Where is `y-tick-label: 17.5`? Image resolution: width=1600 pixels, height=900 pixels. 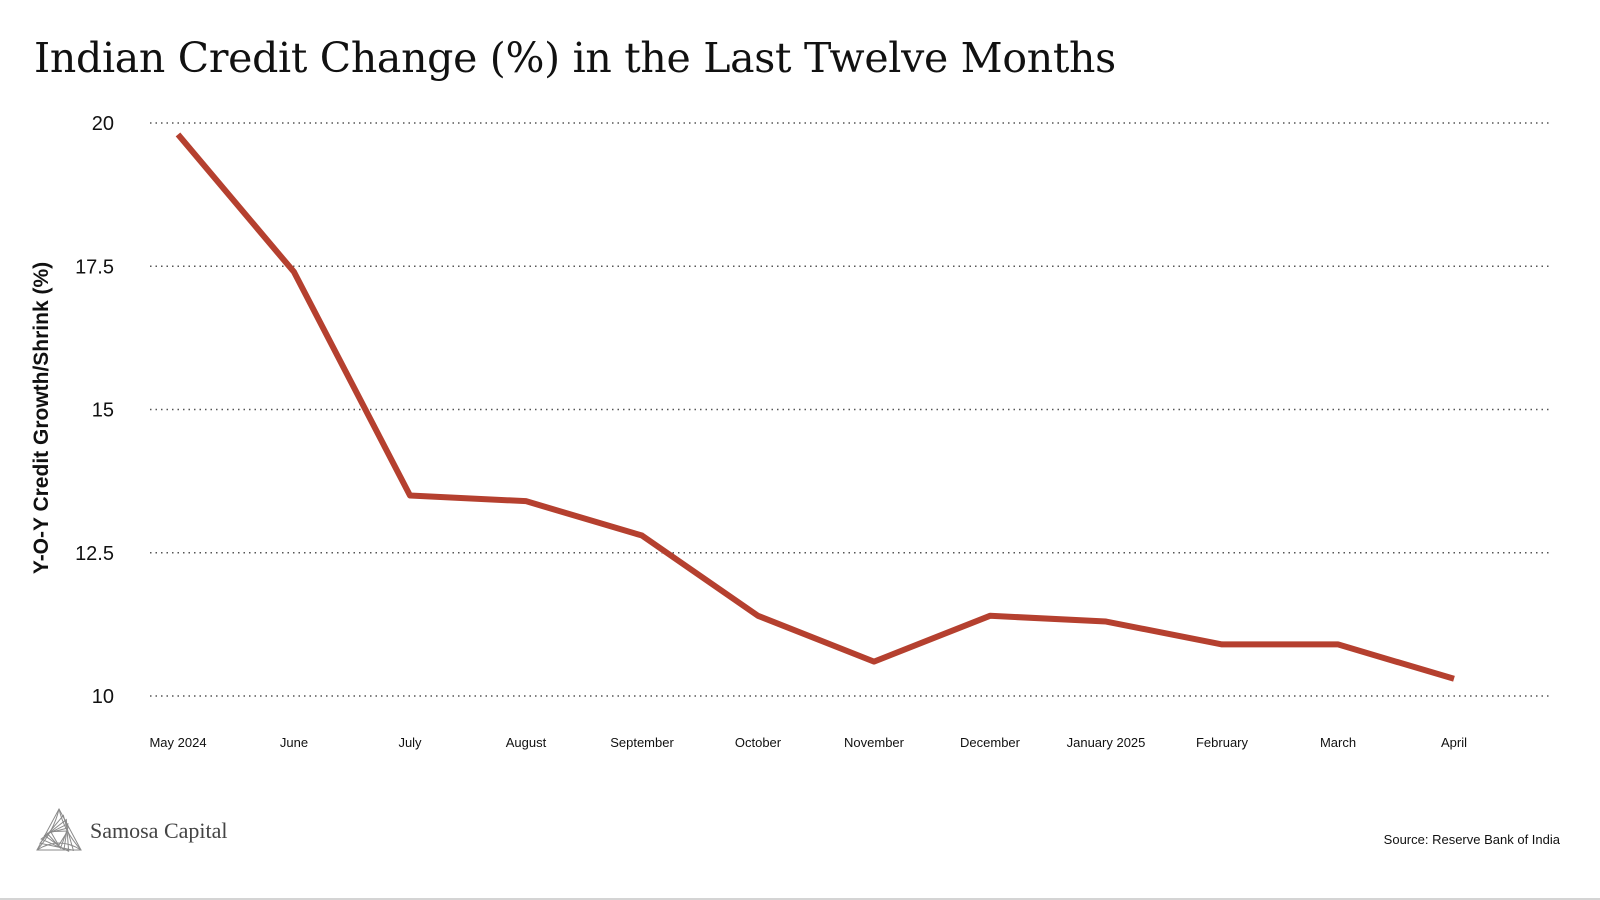 y-tick-label: 17.5 is located at coordinates (94, 267).